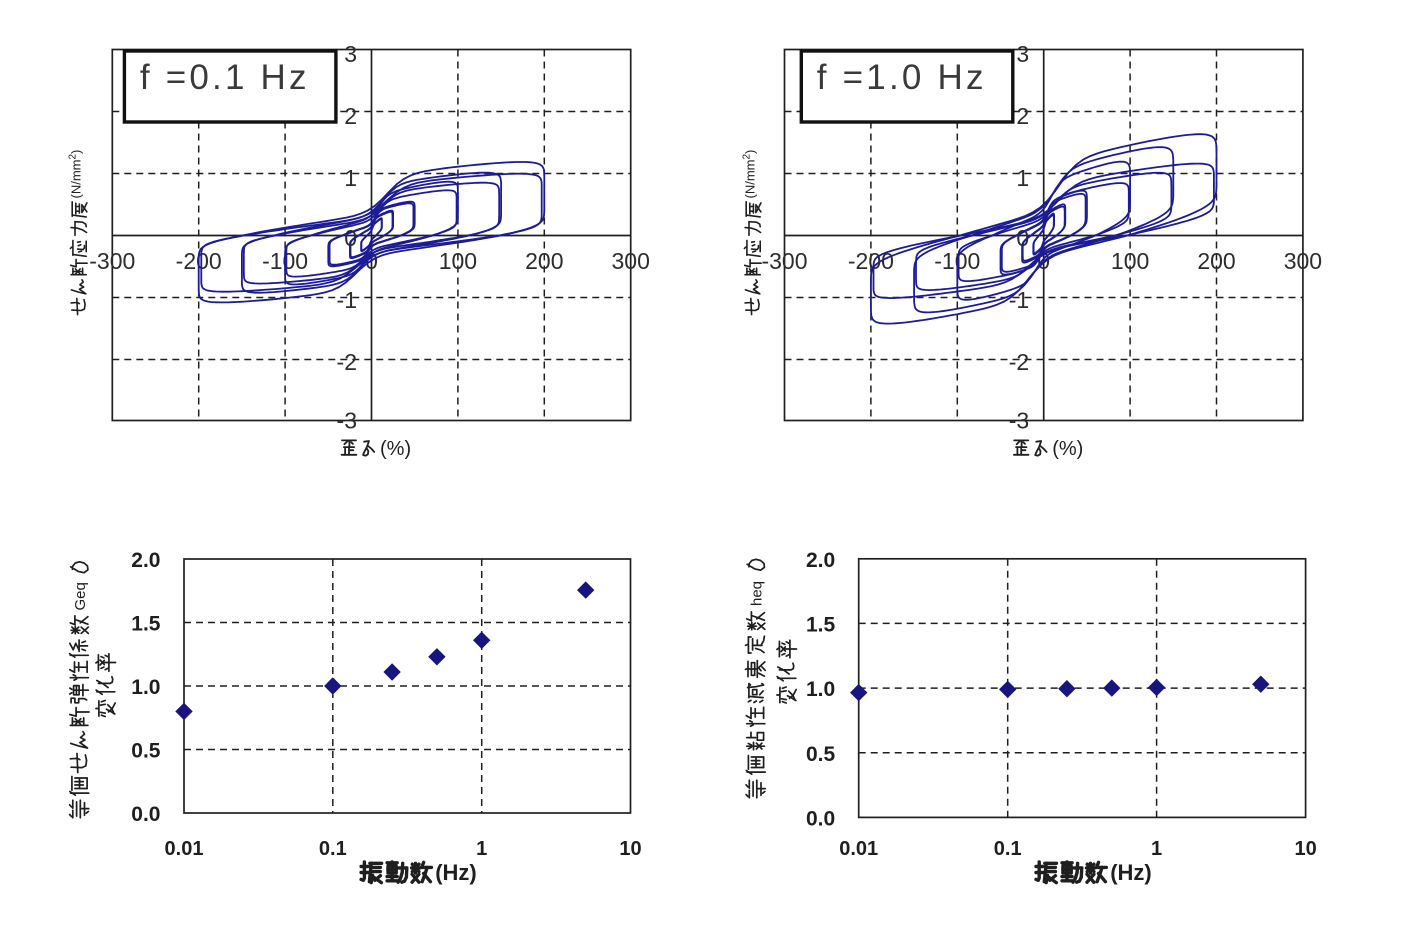  Describe the element at coordinates (902, 77) in the screenshot. I see `svg-text: f =1.0 Hz` at that location.